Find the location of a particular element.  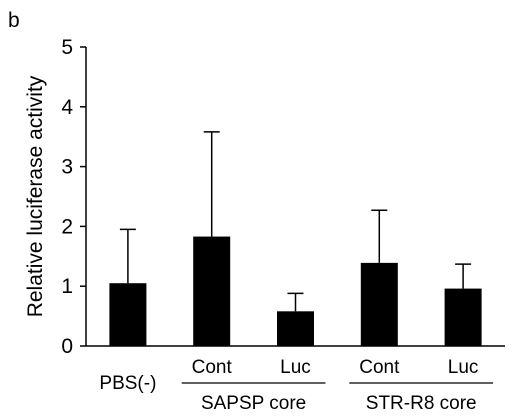

y-tick-label: 1 is located at coordinates (67, 286).